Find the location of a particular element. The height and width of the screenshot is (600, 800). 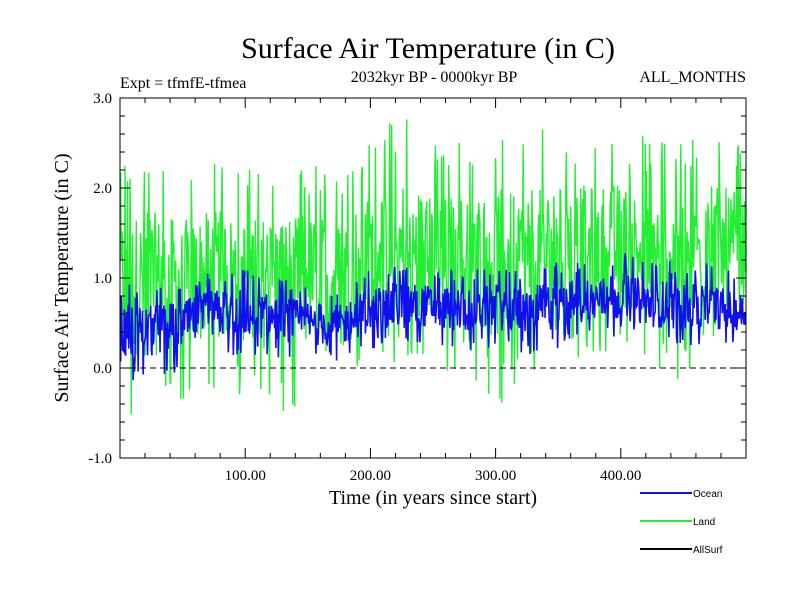

legend-label-allsurf: AllSurf is located at coordinates (708, 550).